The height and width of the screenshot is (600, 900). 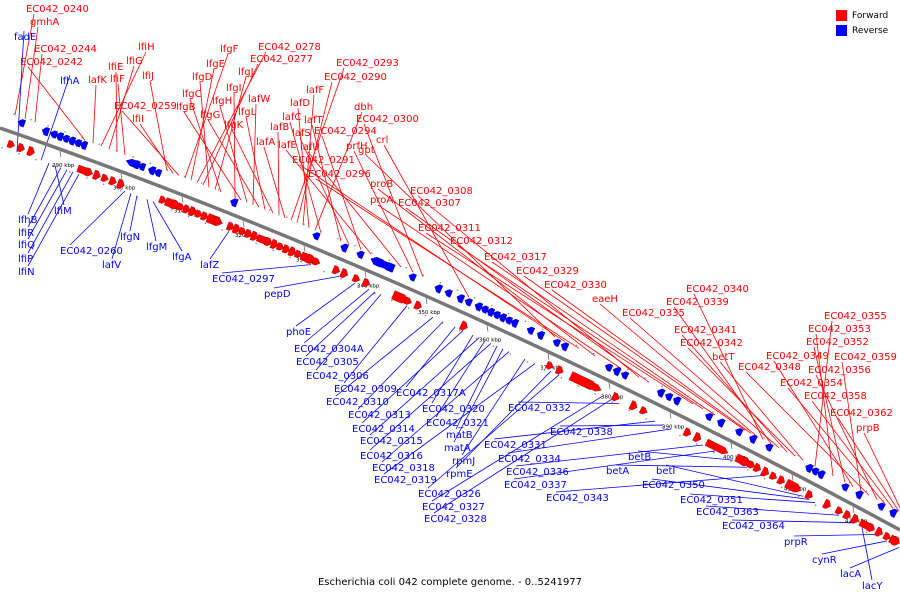 What do you see at coordinates (28, 220) in the screenshot?
I see `gene-label-lfhb: lfhB` at bounding box center [28, 220].